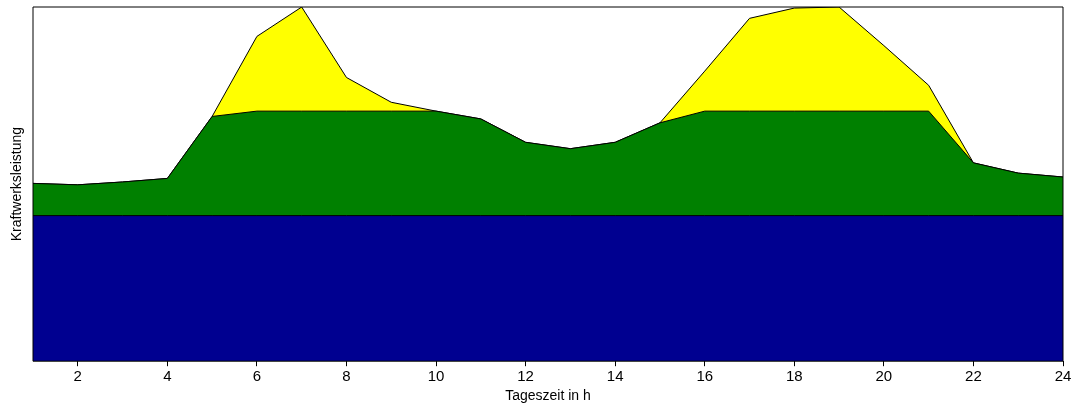 This screenshot has width=1077, height=405. Describe the element at coordinates (15, 184) in the screenshot. I see `y-axis-title: Kraftwerksleistung` at that location.